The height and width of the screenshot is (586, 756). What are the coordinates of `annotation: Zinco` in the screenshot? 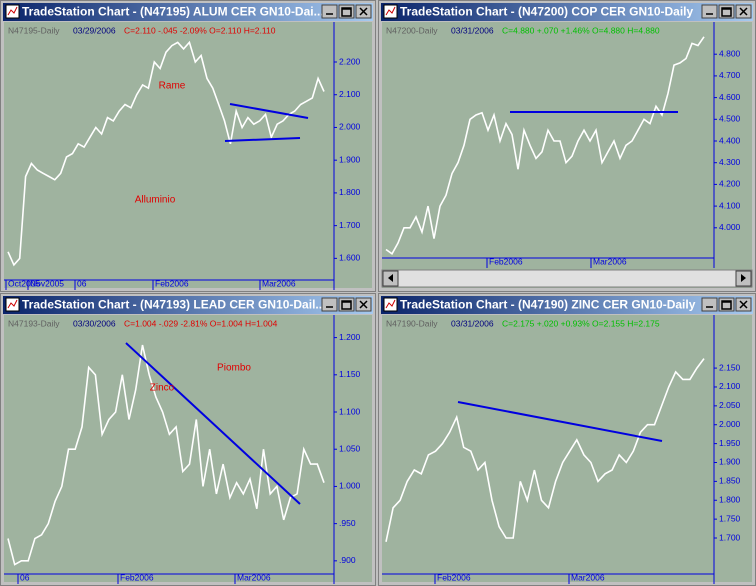 It's located at (162, 388).